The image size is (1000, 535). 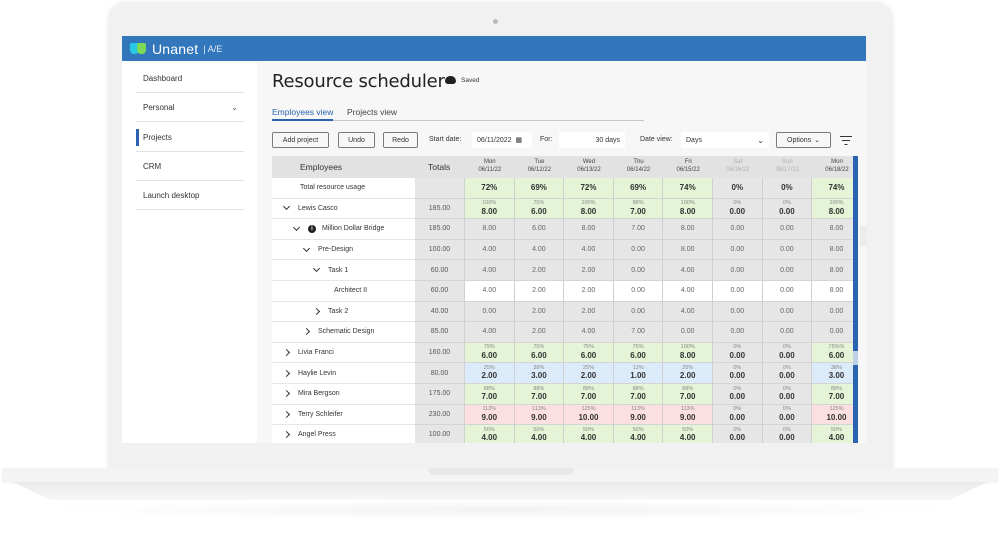 I want to click on undo-button: Undo, so click(x=356, y=140).